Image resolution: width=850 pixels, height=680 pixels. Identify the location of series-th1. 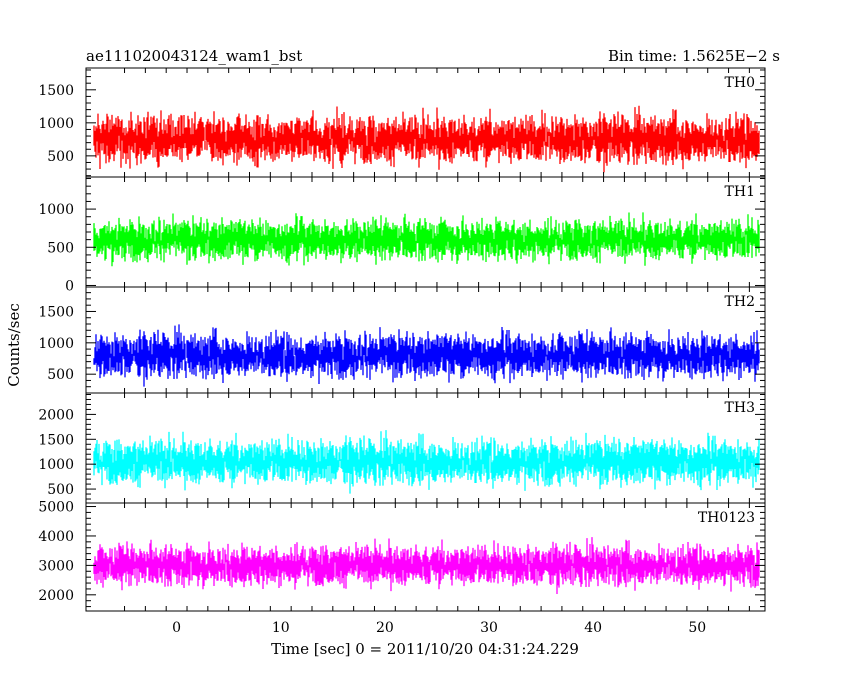
(426, 239).